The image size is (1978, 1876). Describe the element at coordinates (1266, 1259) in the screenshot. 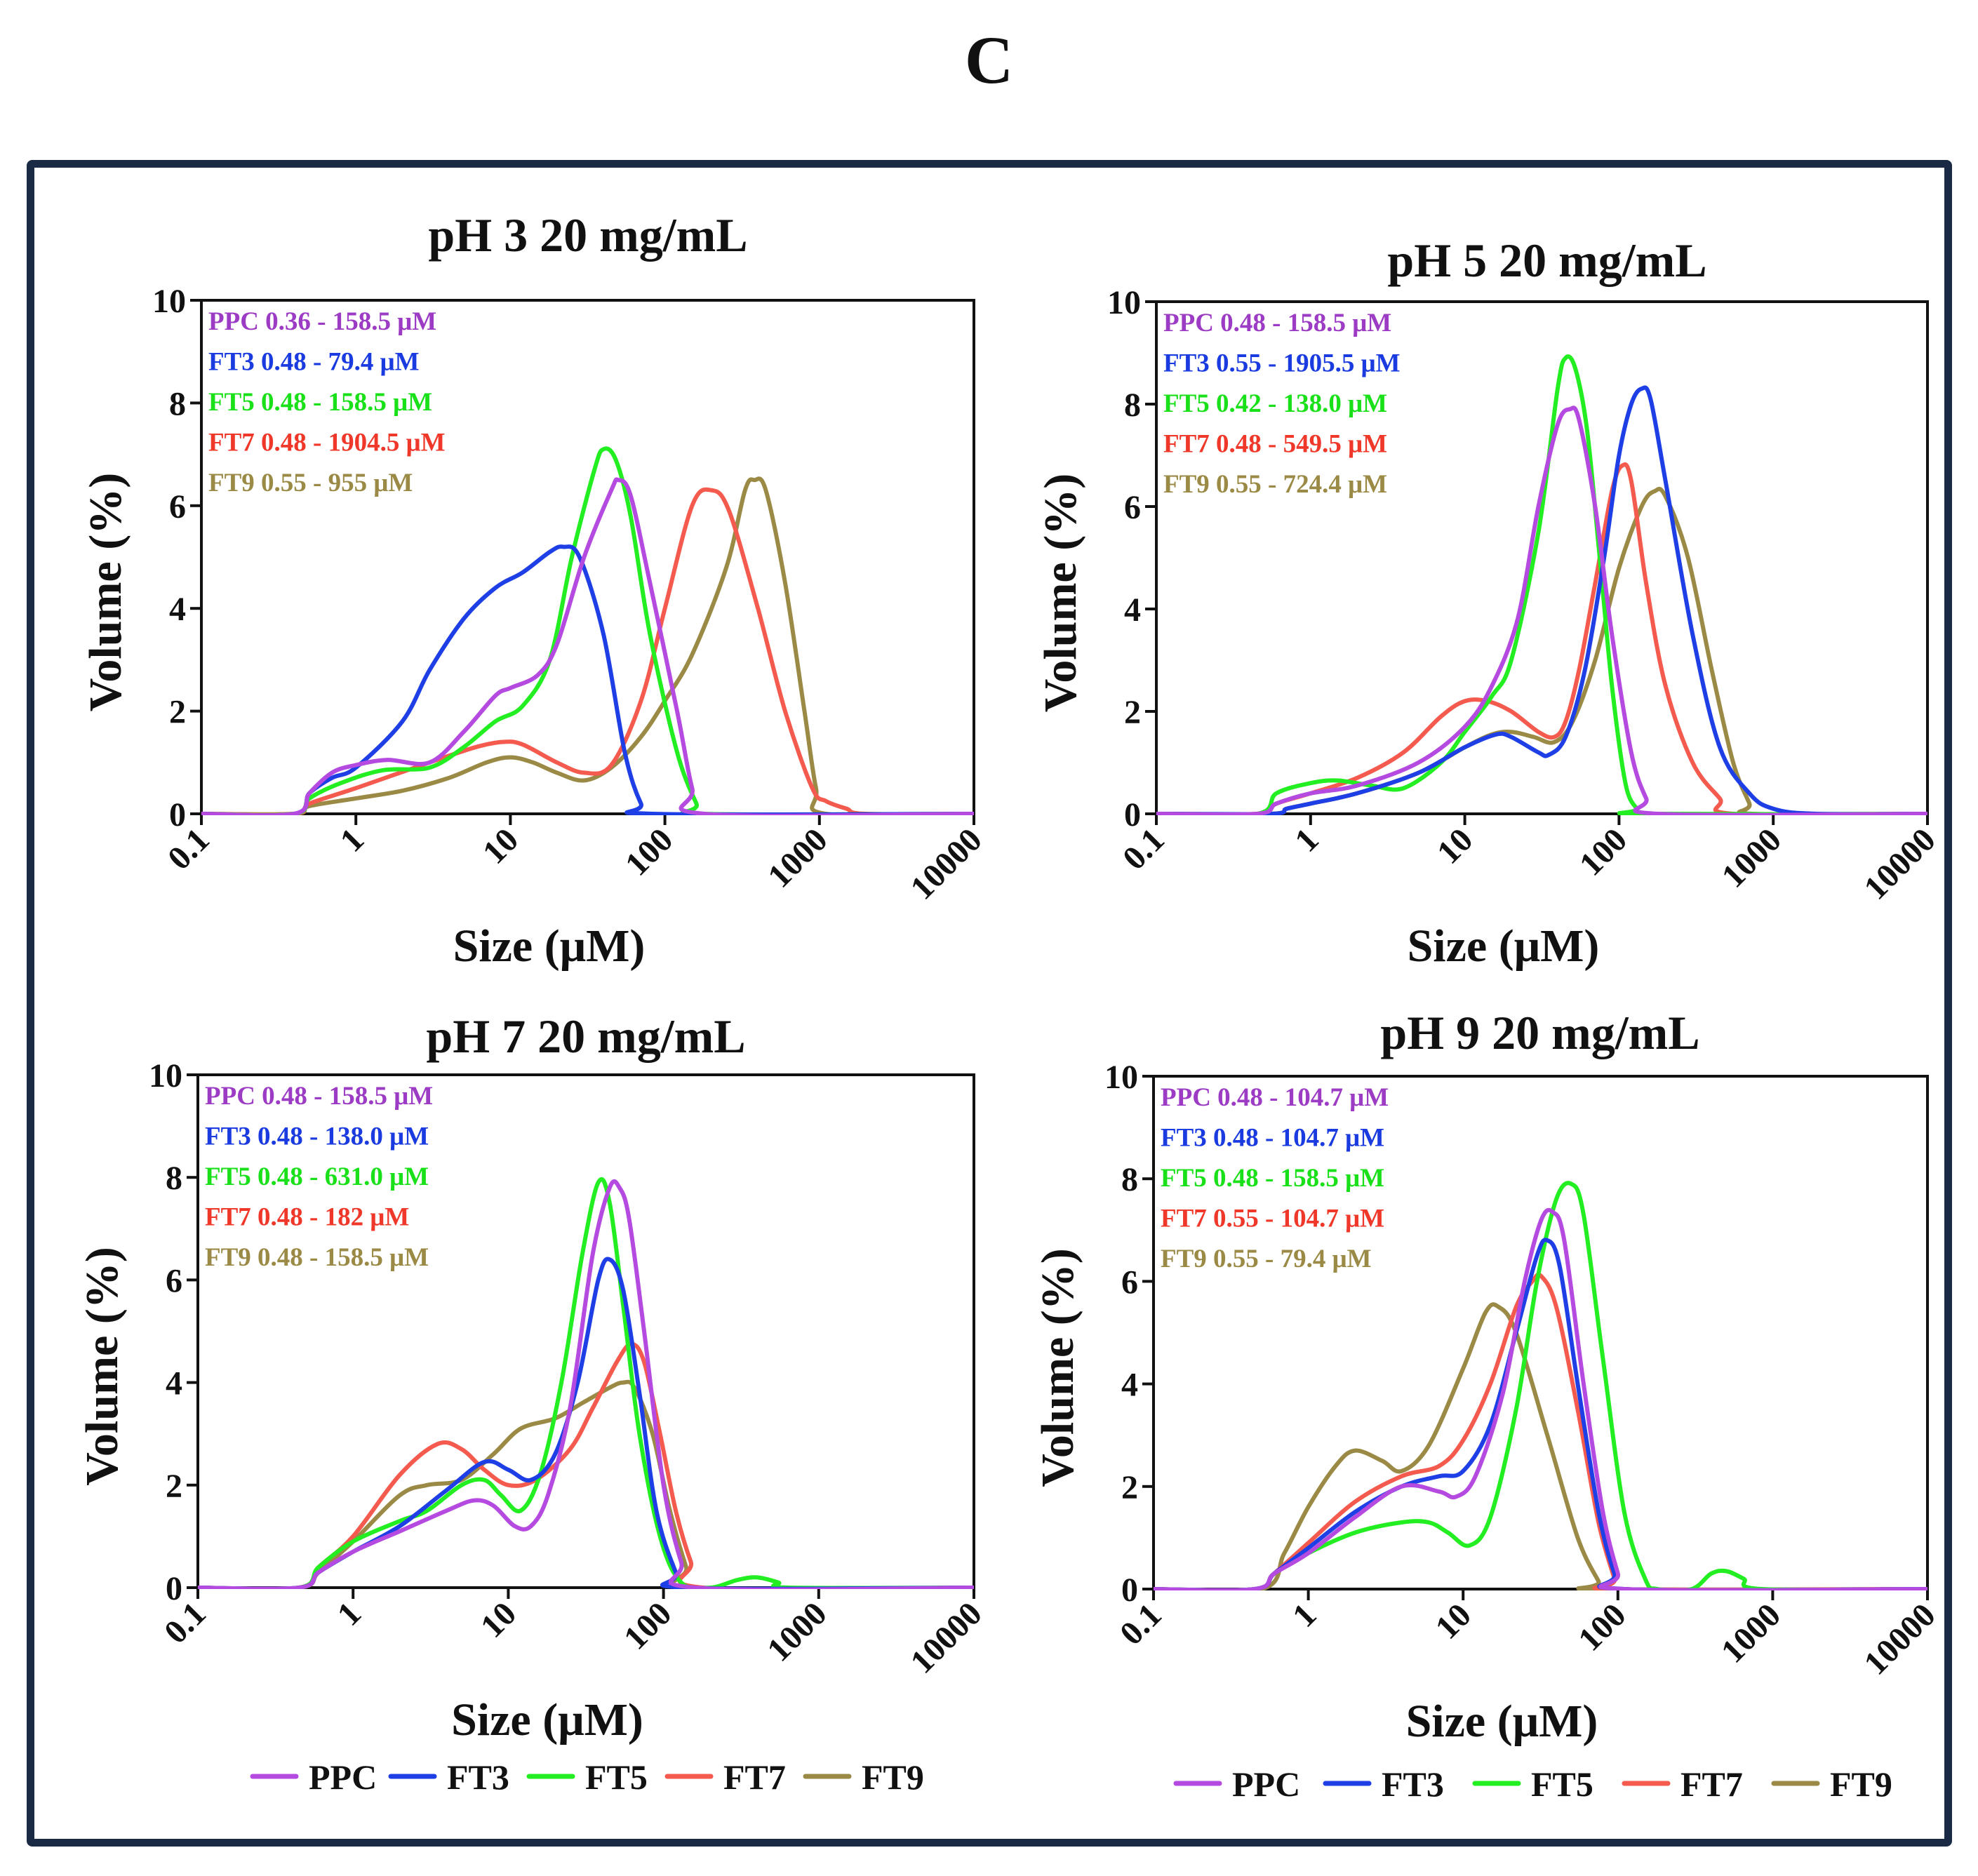

I see `annotation-ft9: FT9 0.55 - 79.4 μM` at that location.